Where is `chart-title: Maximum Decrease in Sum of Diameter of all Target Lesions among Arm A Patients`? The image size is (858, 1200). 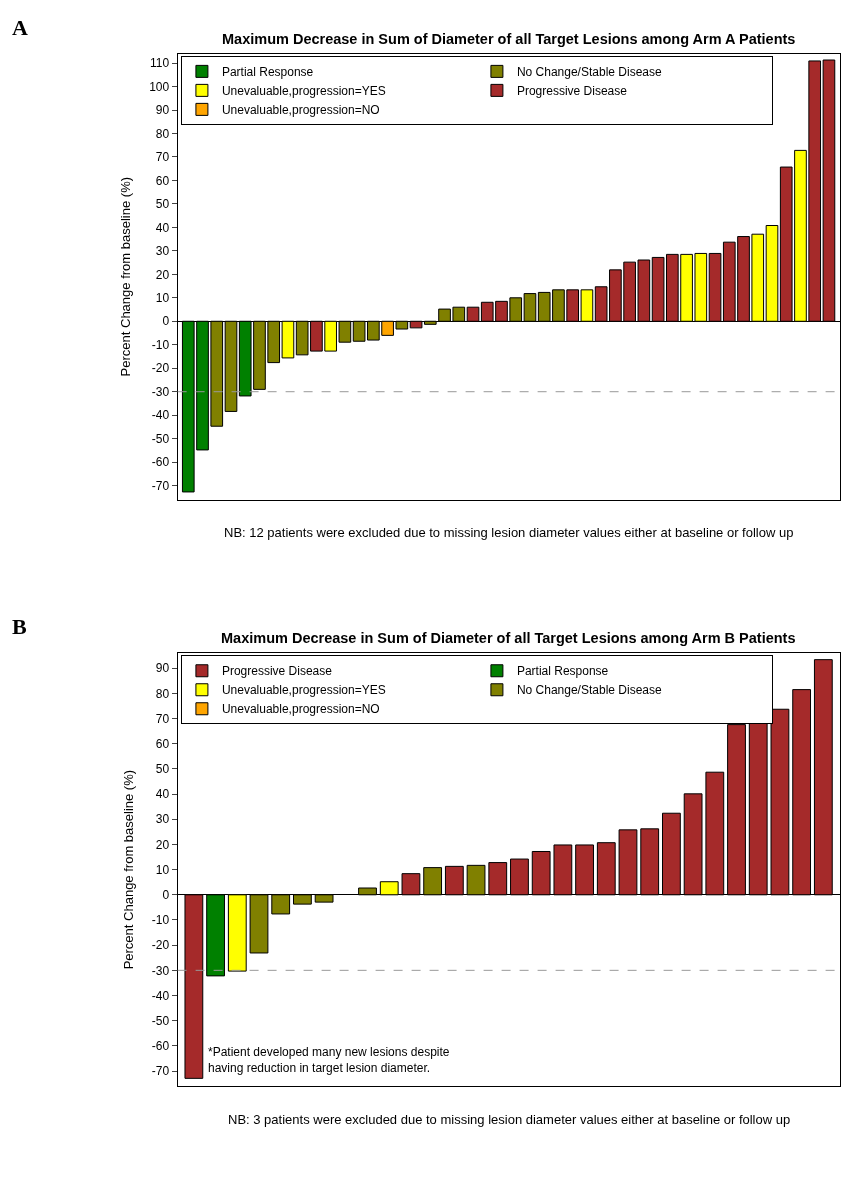 chart-title: Maximum Decrease in Sum of Diameter of all Target Lesions among Arm A Patients is located at coordinates (509, 39).